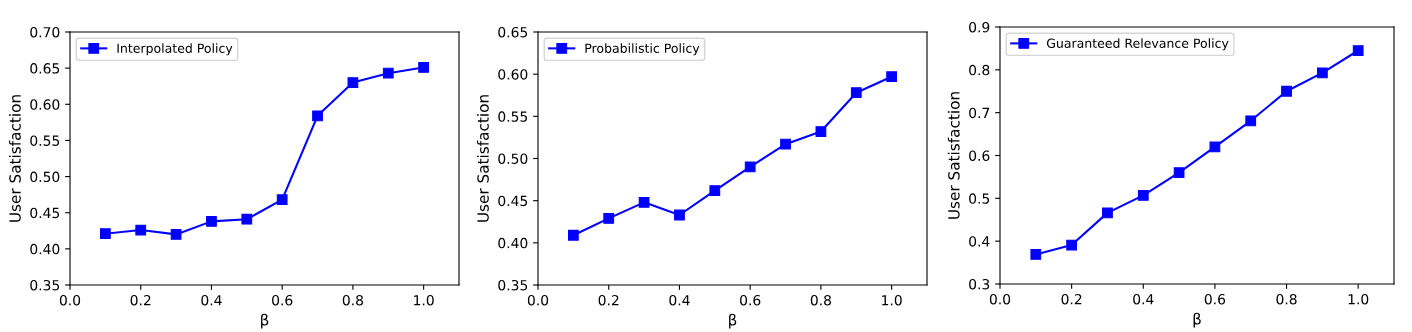 This screenshot has height=332, width=1412. What do you see at coordinates (979, 284) in the screenshot?
I see `y-tick-label: 0.3` at bounding box center [979, 284].